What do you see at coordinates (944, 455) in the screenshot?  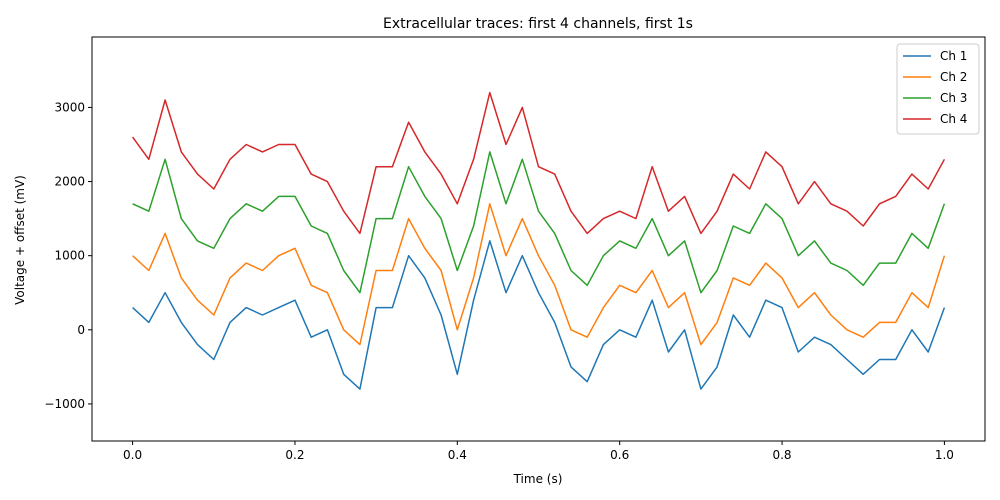 I see `x-tick-label: 1.0` at bounding box center [944, 455].